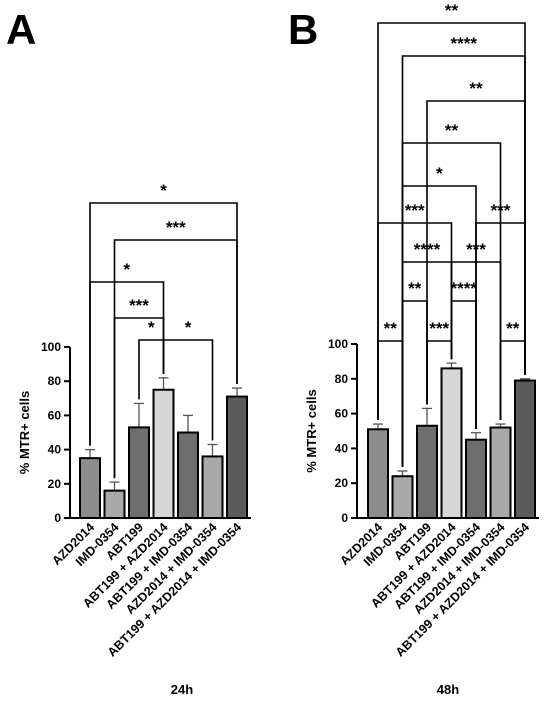  I want to click on panel-letter: B, so click(303, 29).